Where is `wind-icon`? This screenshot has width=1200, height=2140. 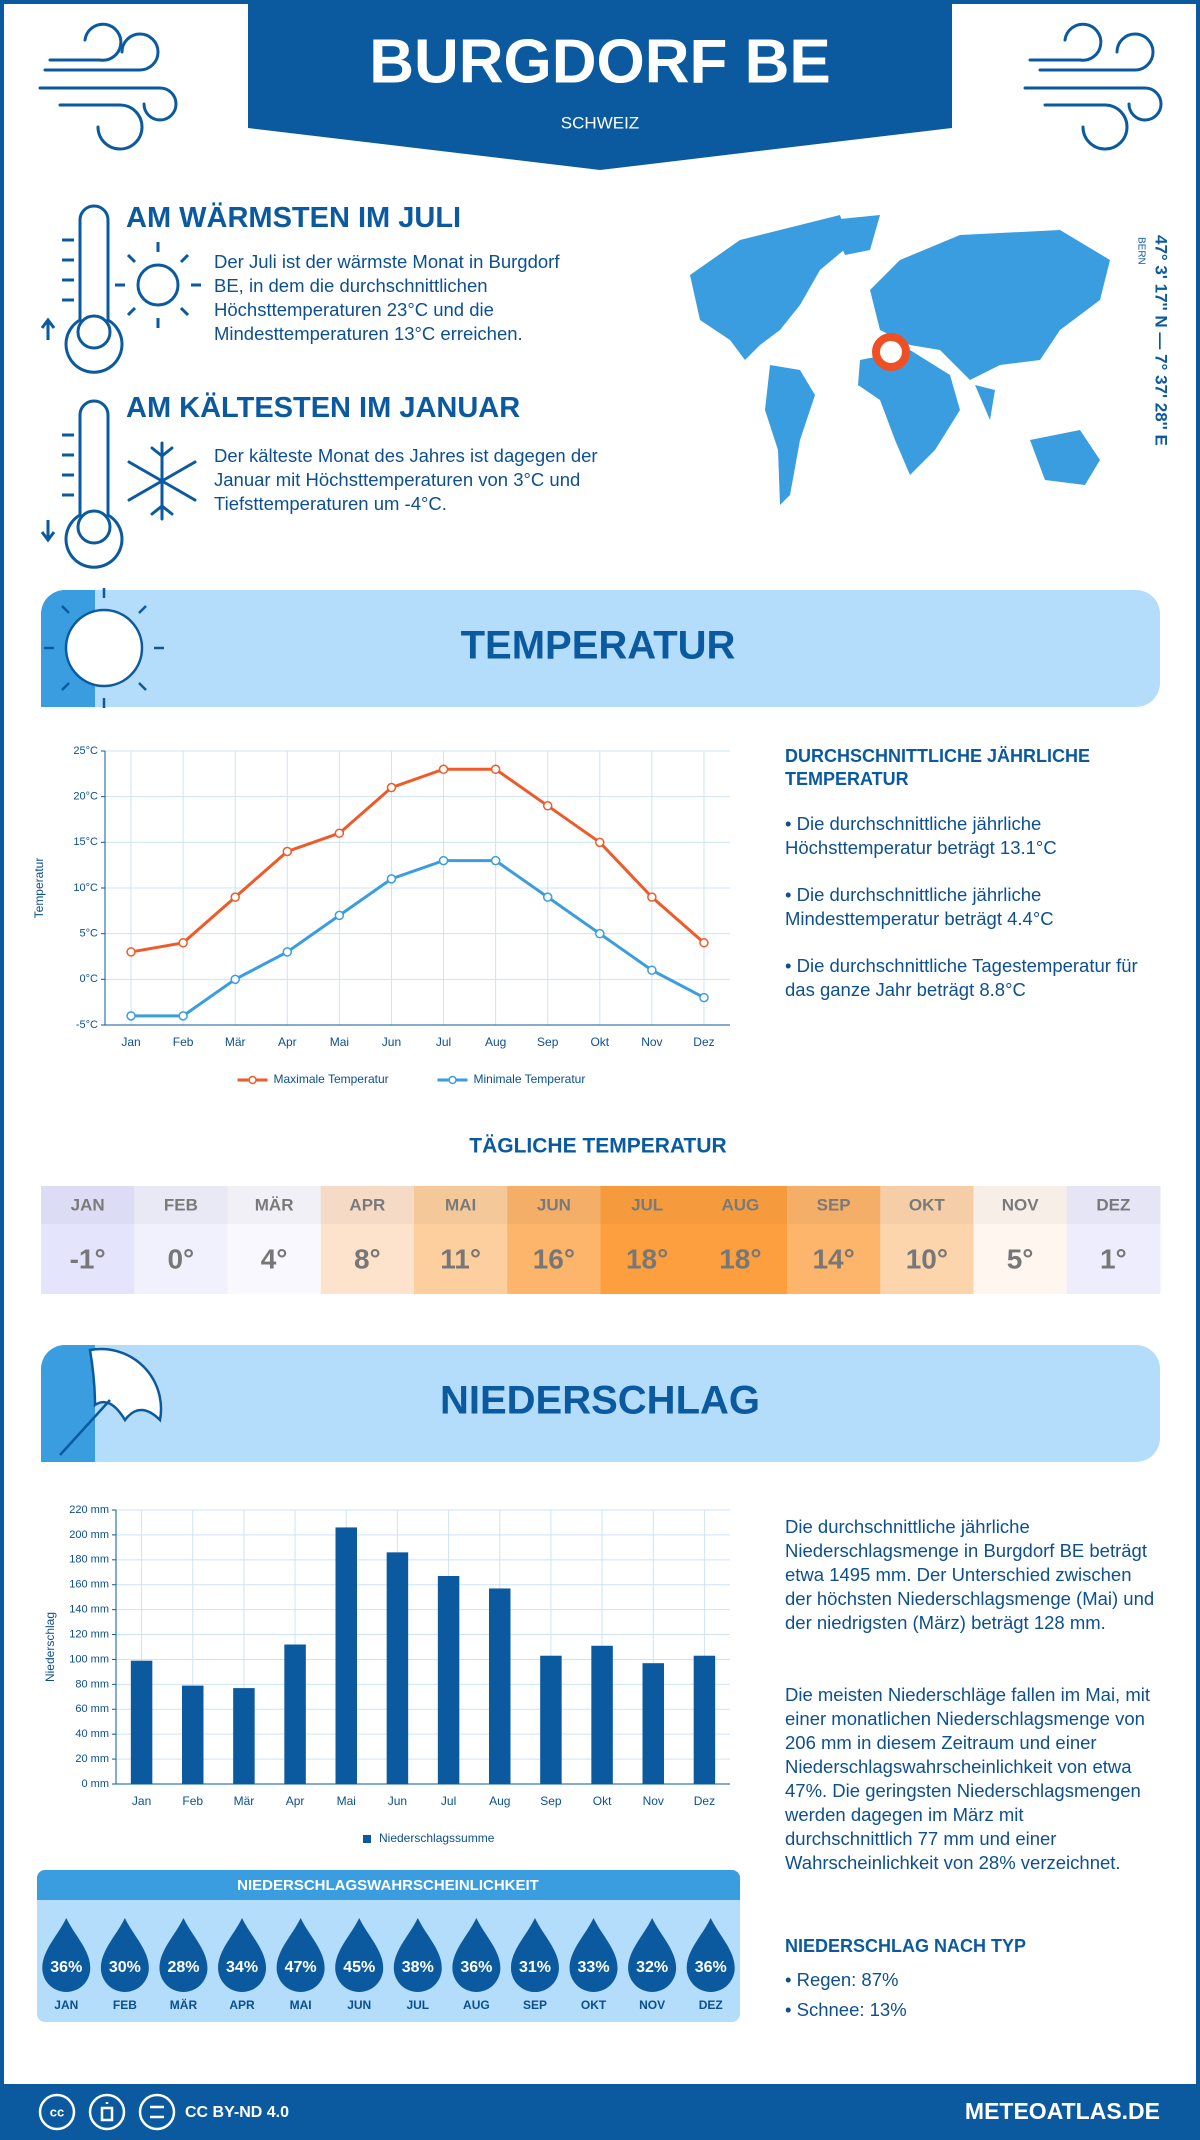
wind-icon is located at coordinates (108, 86).